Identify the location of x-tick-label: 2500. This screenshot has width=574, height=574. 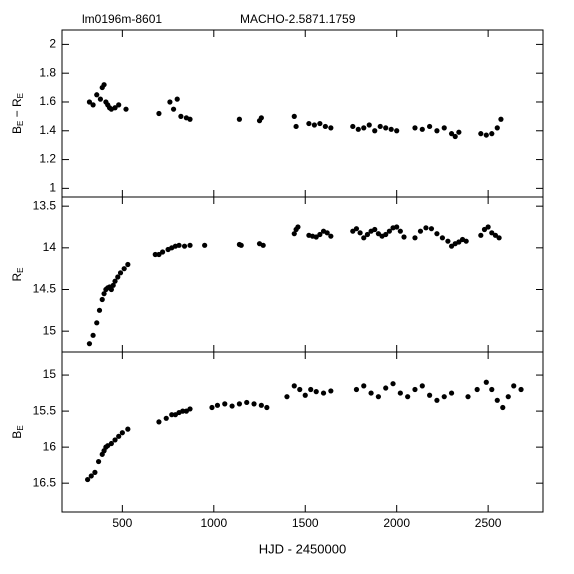
(488, 523).